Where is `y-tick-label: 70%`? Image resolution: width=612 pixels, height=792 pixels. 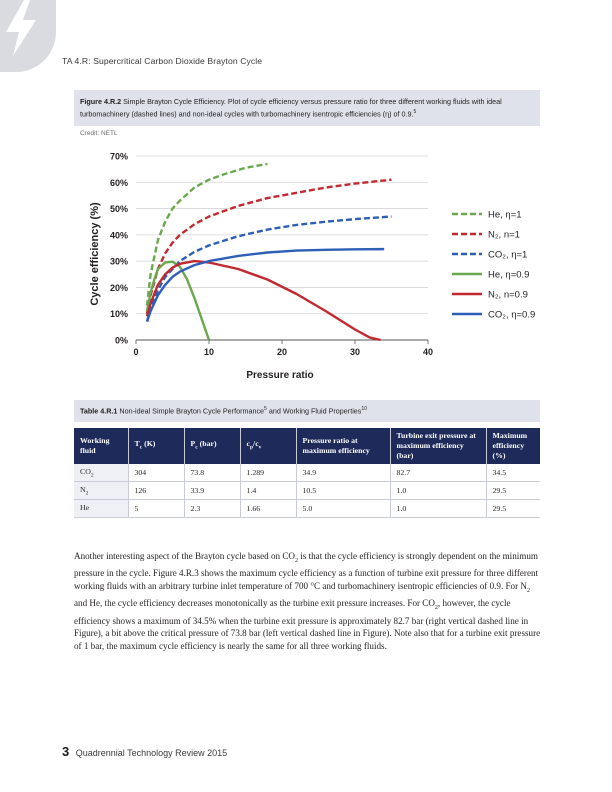
y-tick-label: 70% is located at coordinates (119, 157).